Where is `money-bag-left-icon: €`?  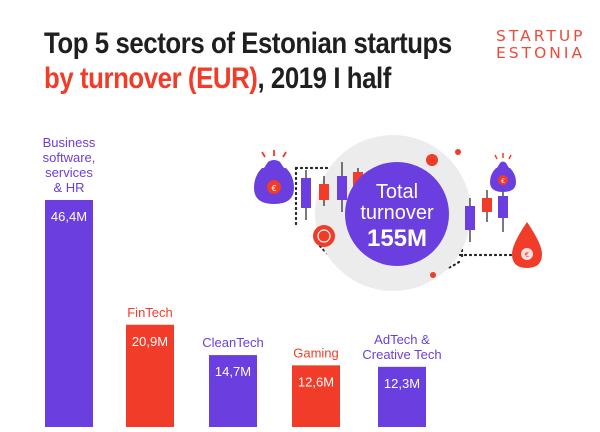 money-bag-left-icon: € is located at coordinates (274, 177).